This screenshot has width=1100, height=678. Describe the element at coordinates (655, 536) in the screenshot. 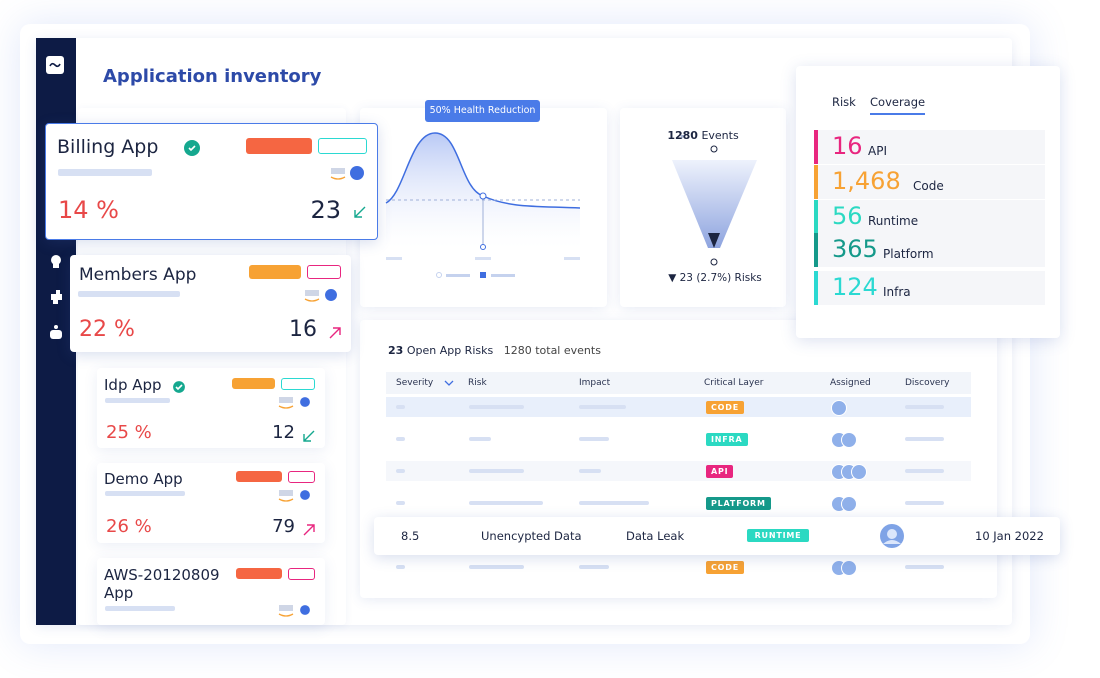

I see `hl-impact: Data Leak` at that location.